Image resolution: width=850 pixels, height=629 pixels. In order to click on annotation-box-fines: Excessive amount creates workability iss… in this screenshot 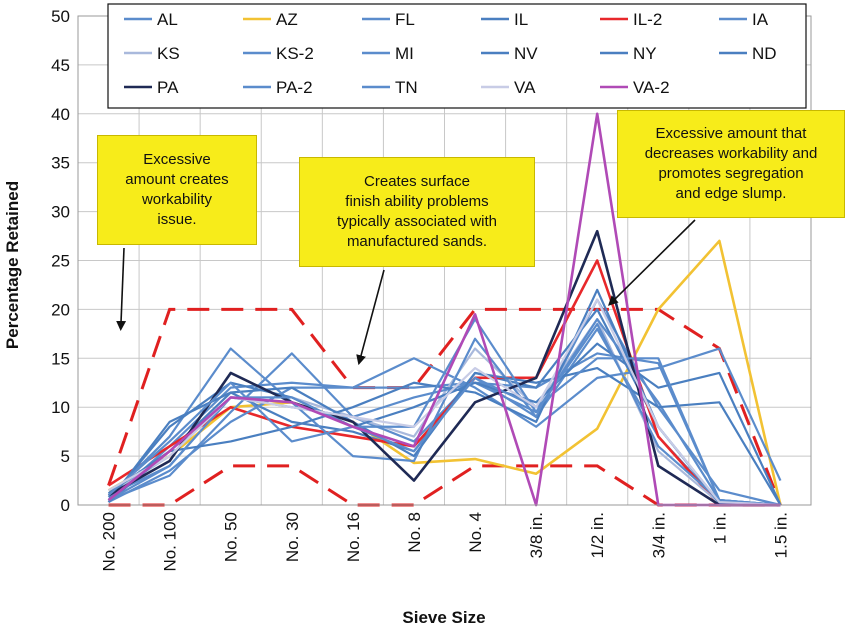, I will do `click(177, 190)`.